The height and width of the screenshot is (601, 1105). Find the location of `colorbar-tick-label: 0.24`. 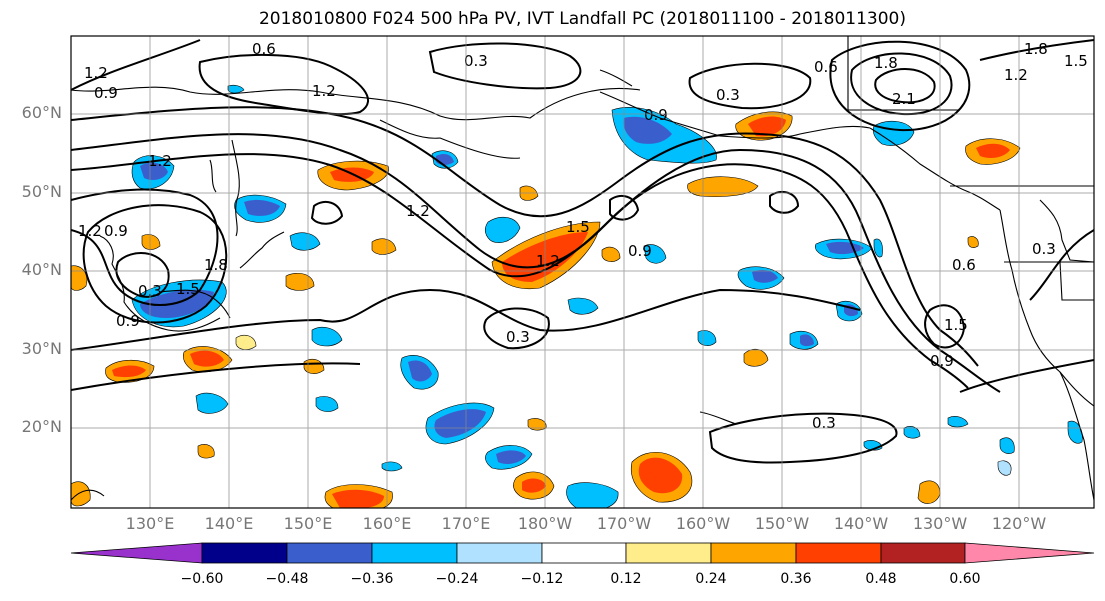

colorbar-tick-label: 0.24 is located at coordinates (711, 579).